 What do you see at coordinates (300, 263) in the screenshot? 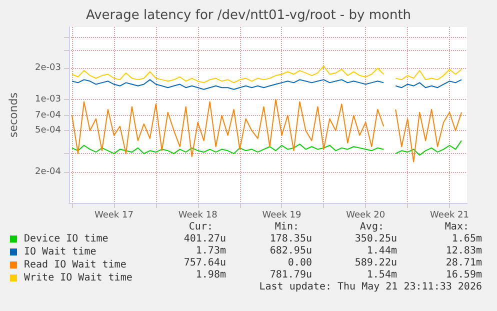
I see `text: 0.00` at bounding box center [300, 263].